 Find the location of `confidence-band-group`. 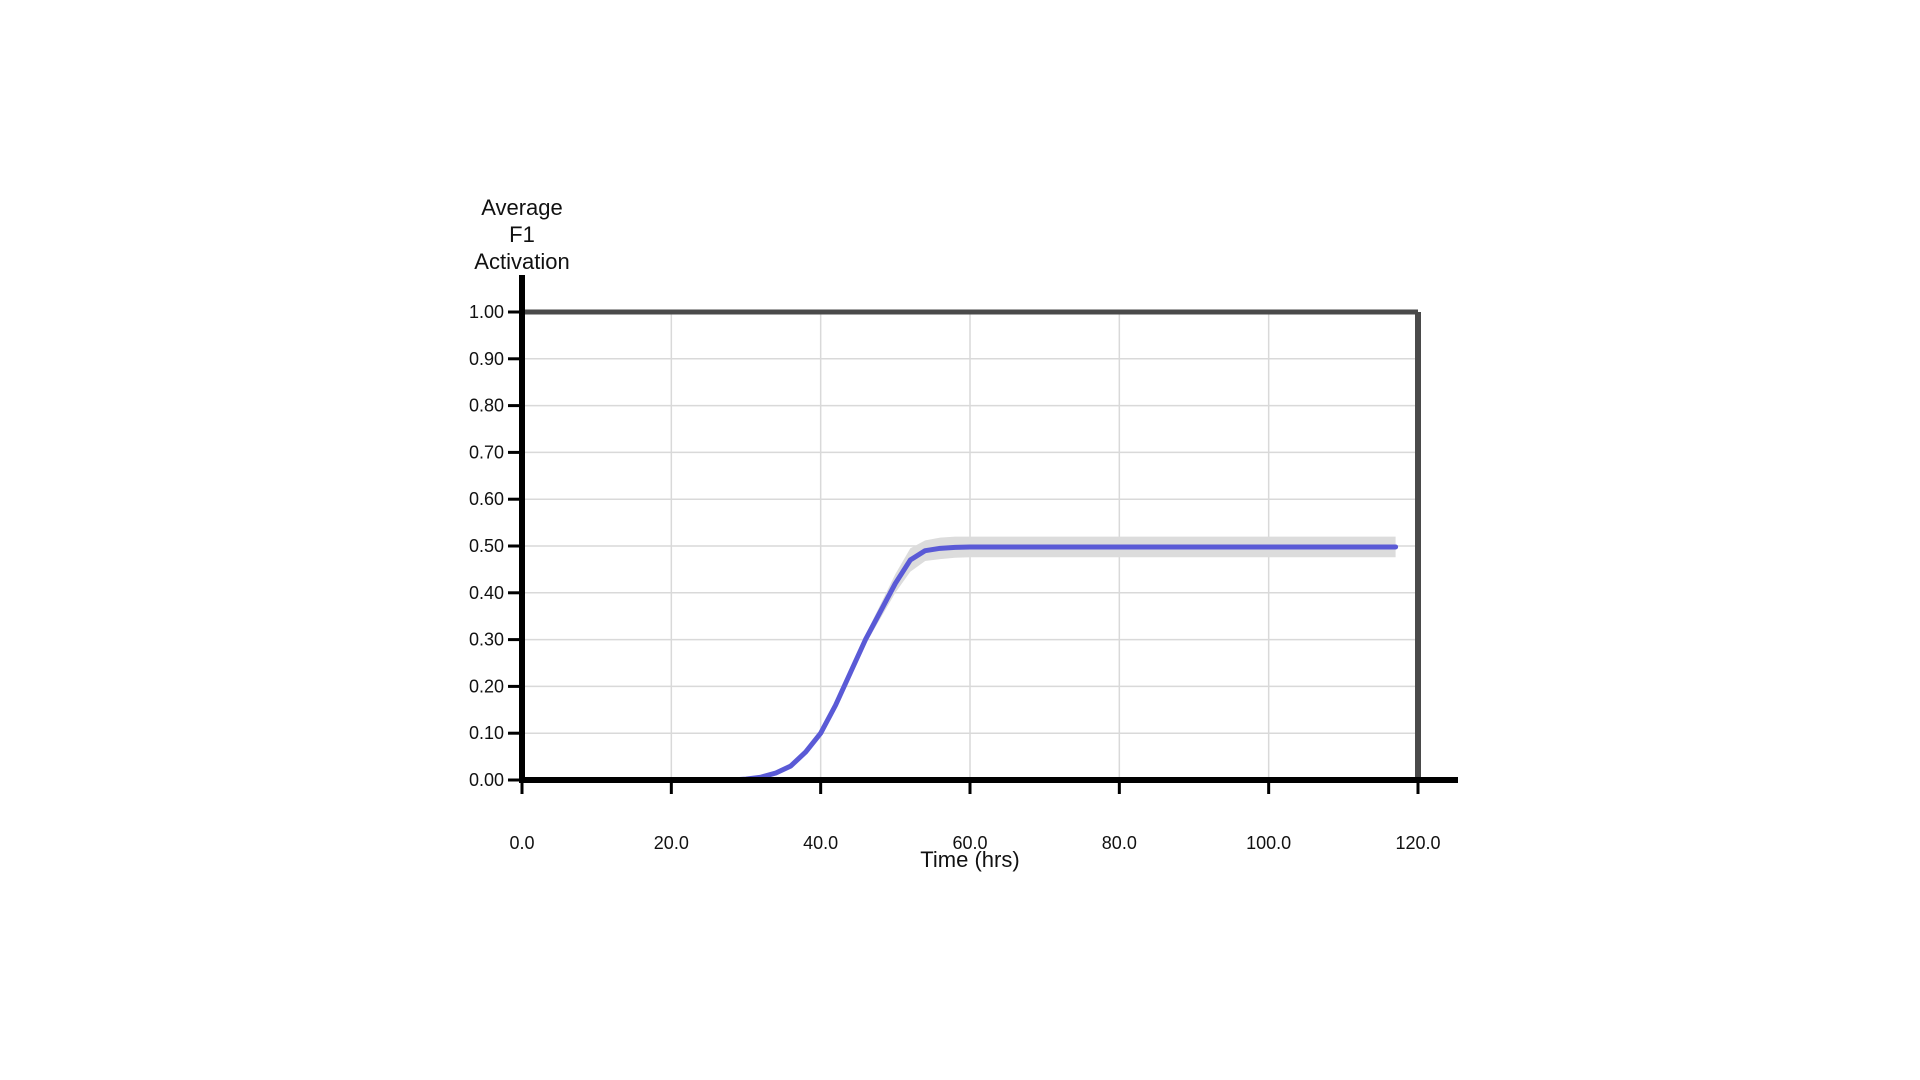

confidence-band-group is located at coordinates (959, 658).